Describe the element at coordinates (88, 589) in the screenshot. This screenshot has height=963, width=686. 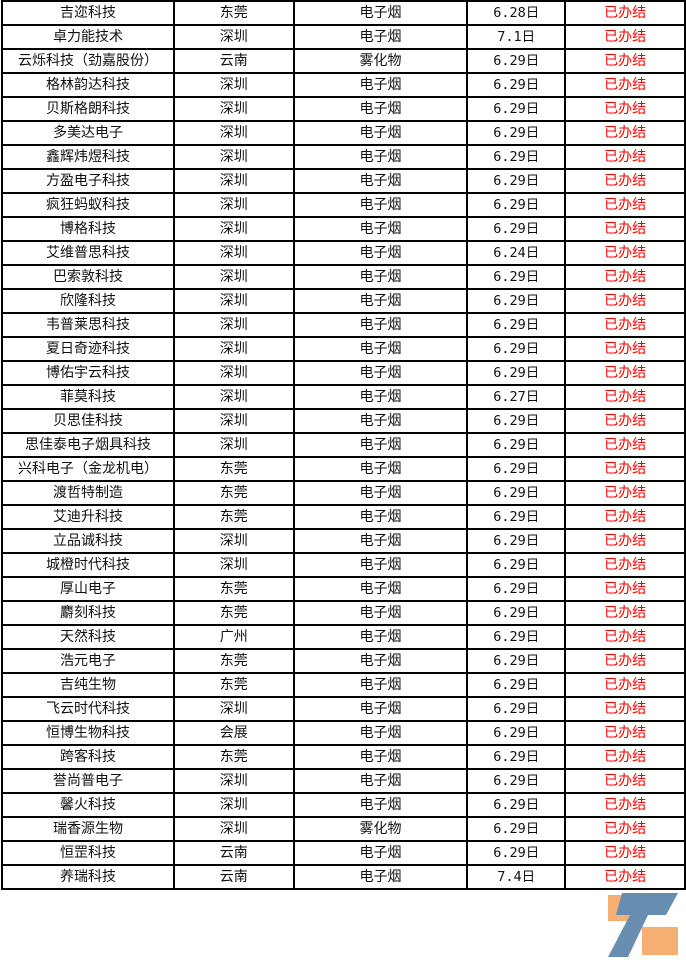
I see `company-name-cell: 厚山电子` at that location.